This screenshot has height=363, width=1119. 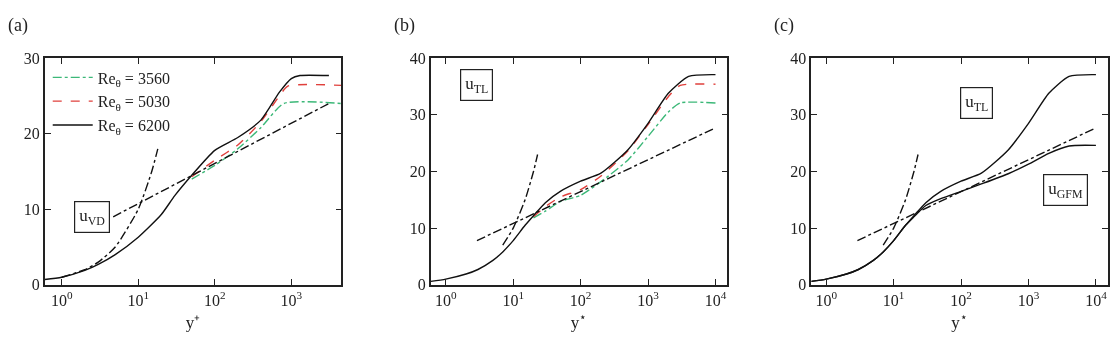 I want to click on chart-title: (b), so click(x=404, y=25).